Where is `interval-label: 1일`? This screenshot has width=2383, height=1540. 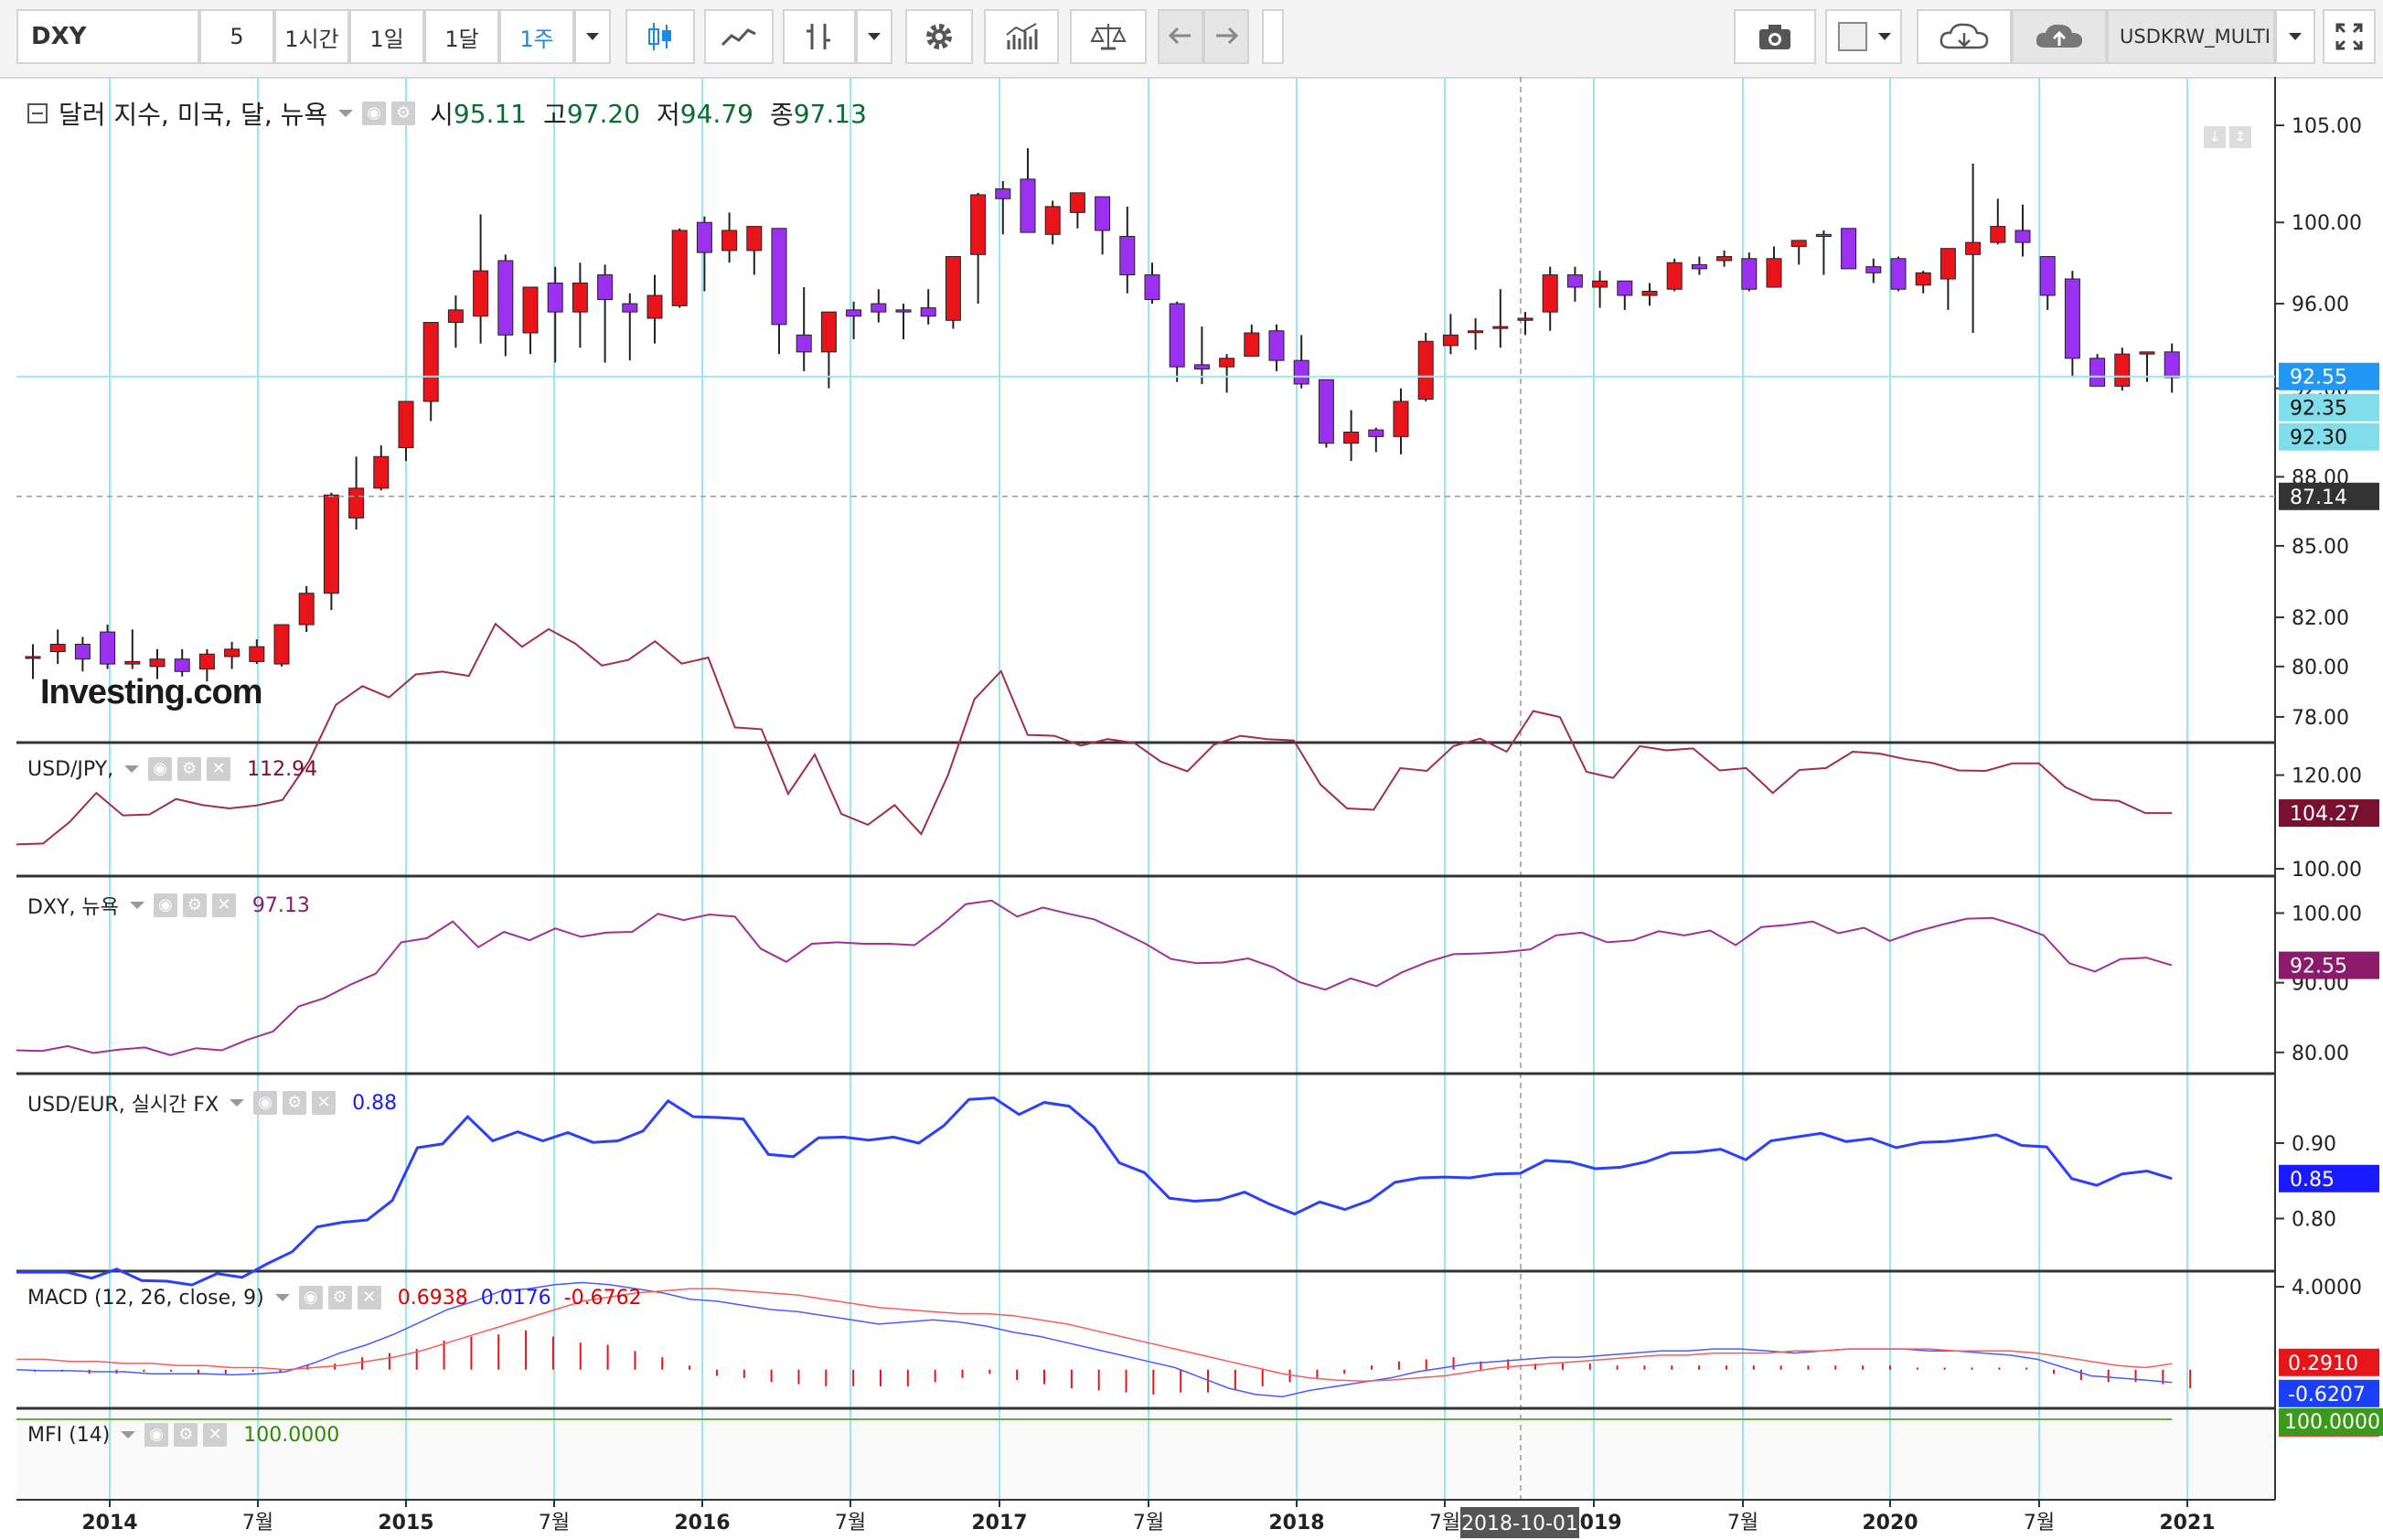 interval-label: 1일 is located at coordinates (386, 39).